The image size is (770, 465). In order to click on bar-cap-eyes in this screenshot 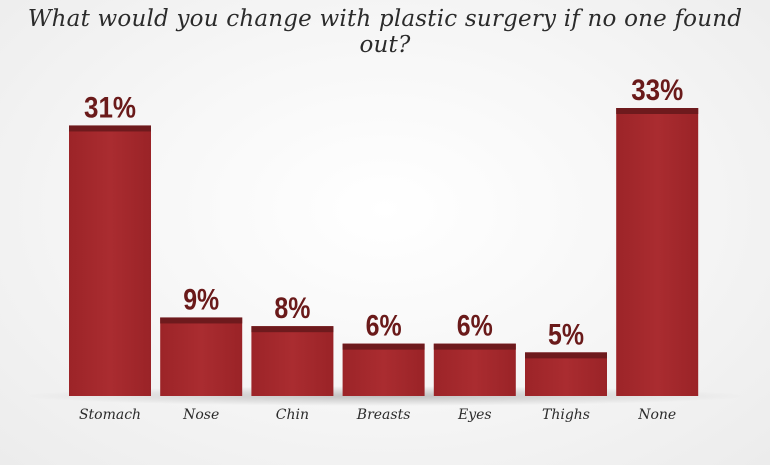, I will do `click(474, 346)`.